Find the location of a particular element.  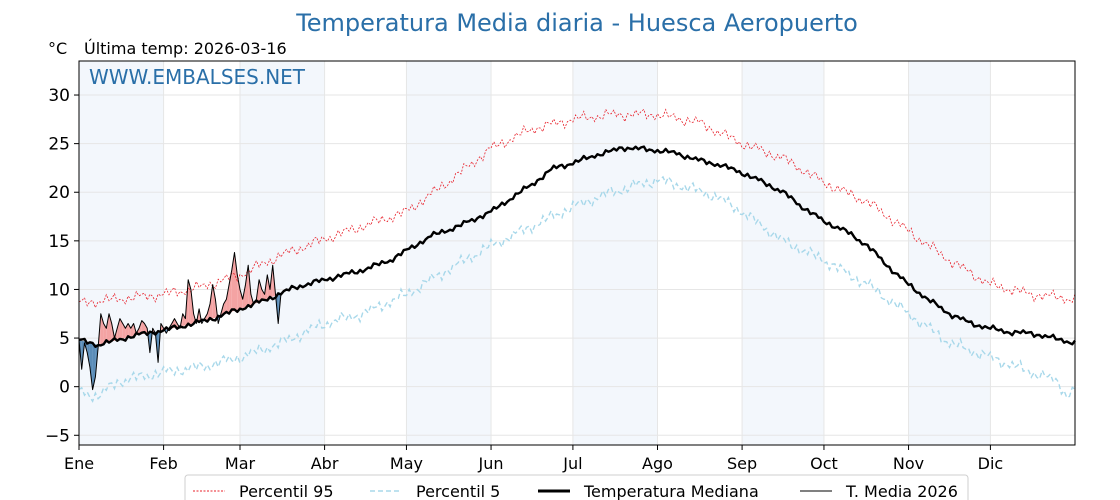

y-tick-label: 5 is located at coordinates (64, 339).